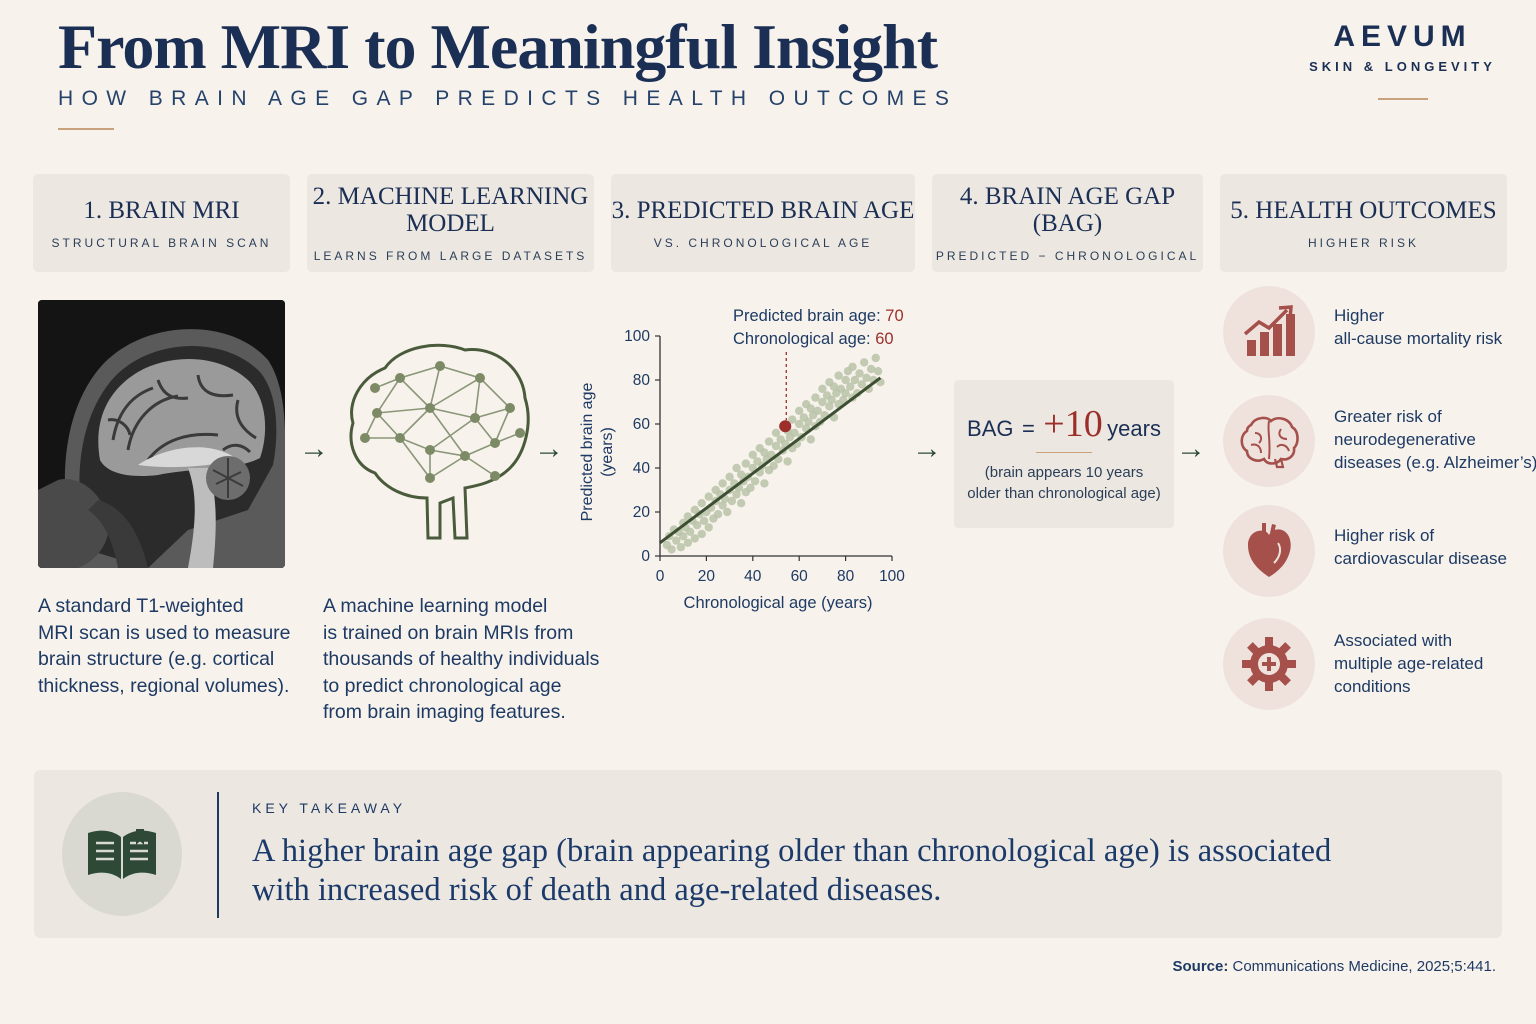 Image resolution: width=1536 pixels, height=1024 pixels. I want to click on outcome-cardiovascular: Higher risk of cardiovascular disease, so click(1420, 547).